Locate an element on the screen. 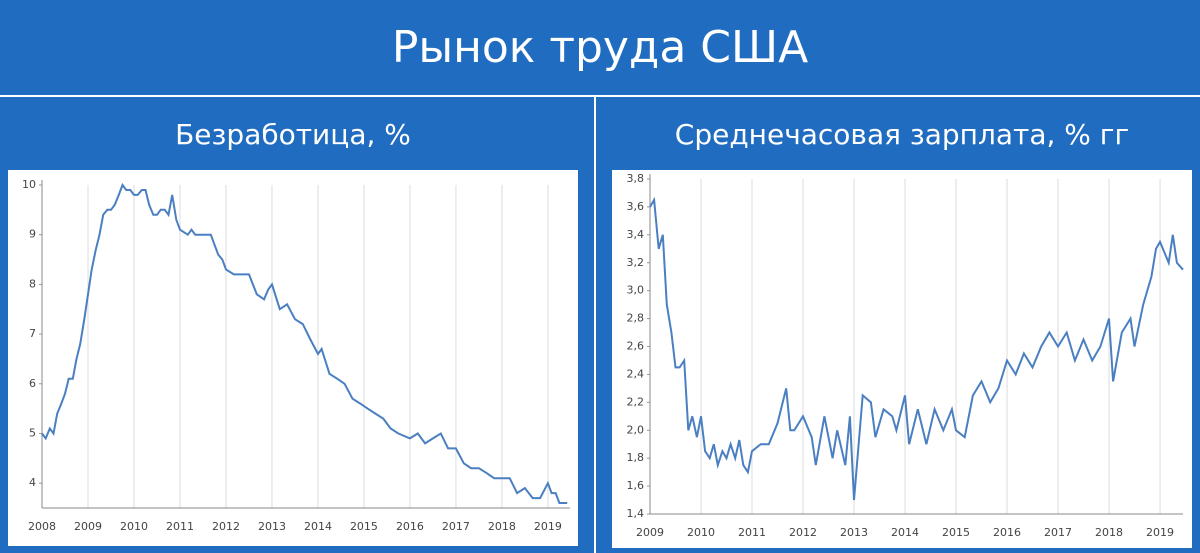 The width and height of the screenshot is (1200, 553). y-tick-label: 6 is located at coordinates (32, 383).